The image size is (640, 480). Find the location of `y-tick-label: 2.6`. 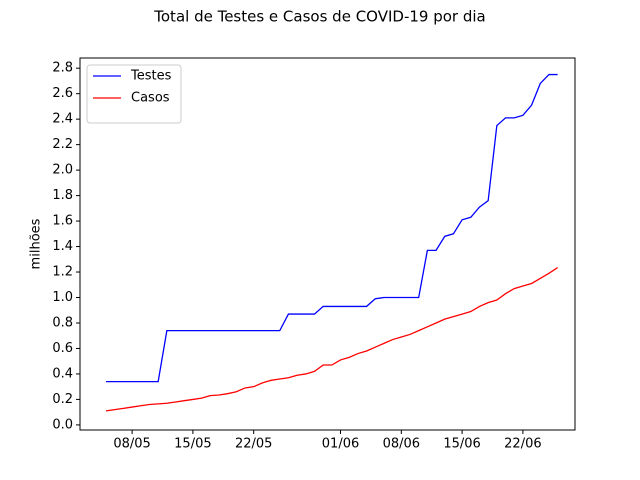

y-tick-label: 2.6 is located at coordinates (62, 93).